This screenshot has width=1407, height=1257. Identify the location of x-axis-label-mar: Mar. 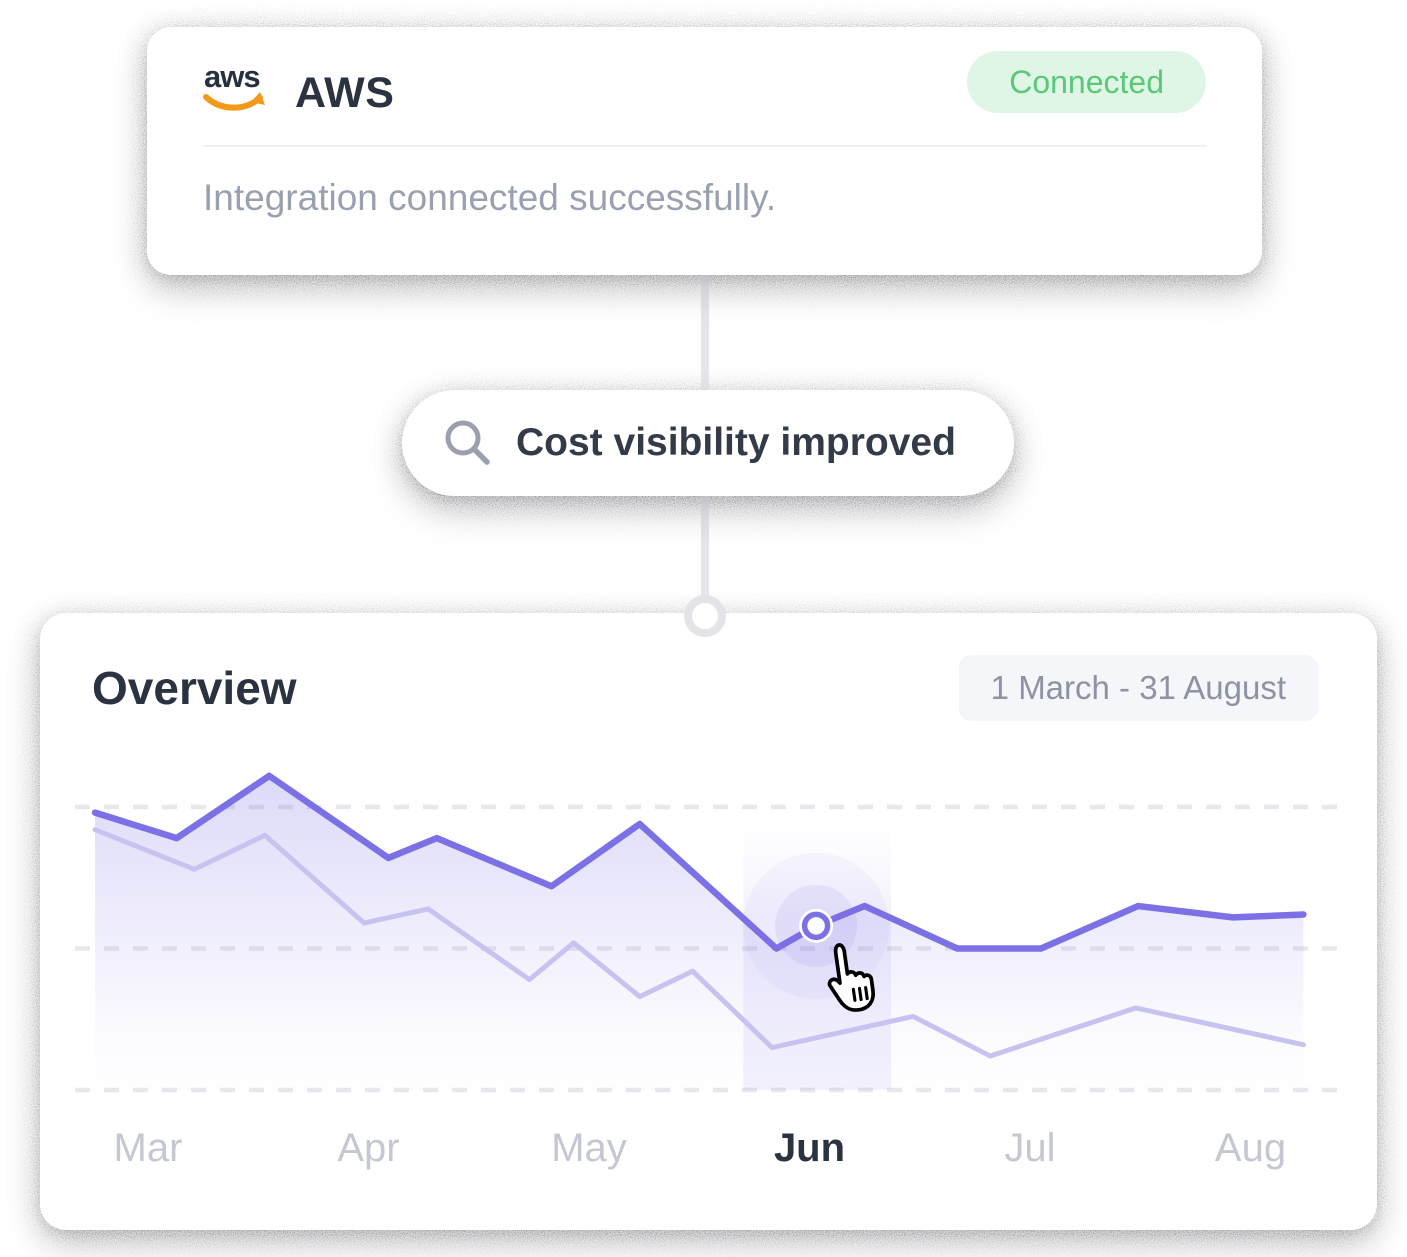
(148, 1148).